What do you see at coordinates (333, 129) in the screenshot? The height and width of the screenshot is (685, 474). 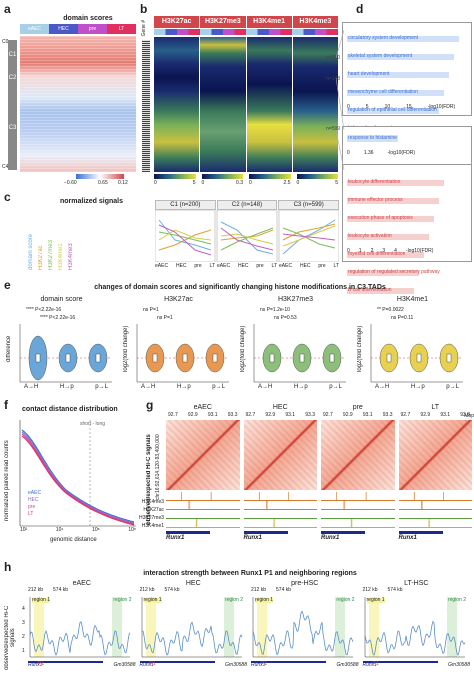 I see `row-mark-n599: n=599` at bounding box center [333, 129].